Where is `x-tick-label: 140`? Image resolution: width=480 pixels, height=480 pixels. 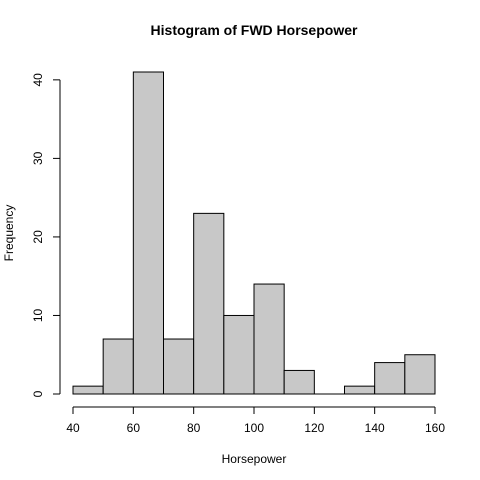
x-tick-label: 140 is located at coordinates (375, 428).